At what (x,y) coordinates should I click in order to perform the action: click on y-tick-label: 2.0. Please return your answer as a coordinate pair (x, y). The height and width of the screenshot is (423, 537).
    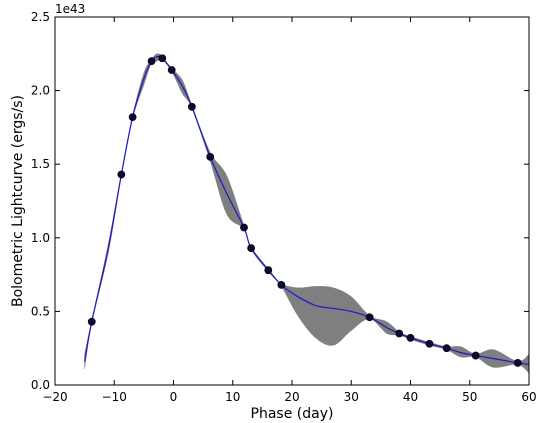
    Looking at the image, I should click on (40, 91).